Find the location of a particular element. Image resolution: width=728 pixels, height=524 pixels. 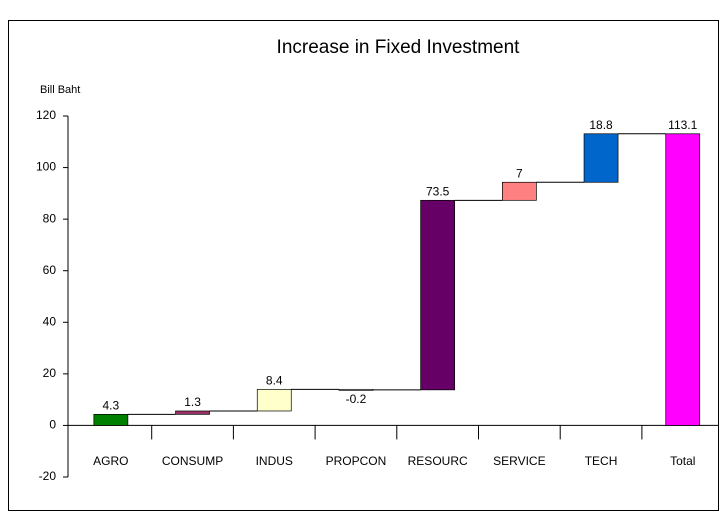

y-tick-label: 80 is located at coordinates (50, 218).